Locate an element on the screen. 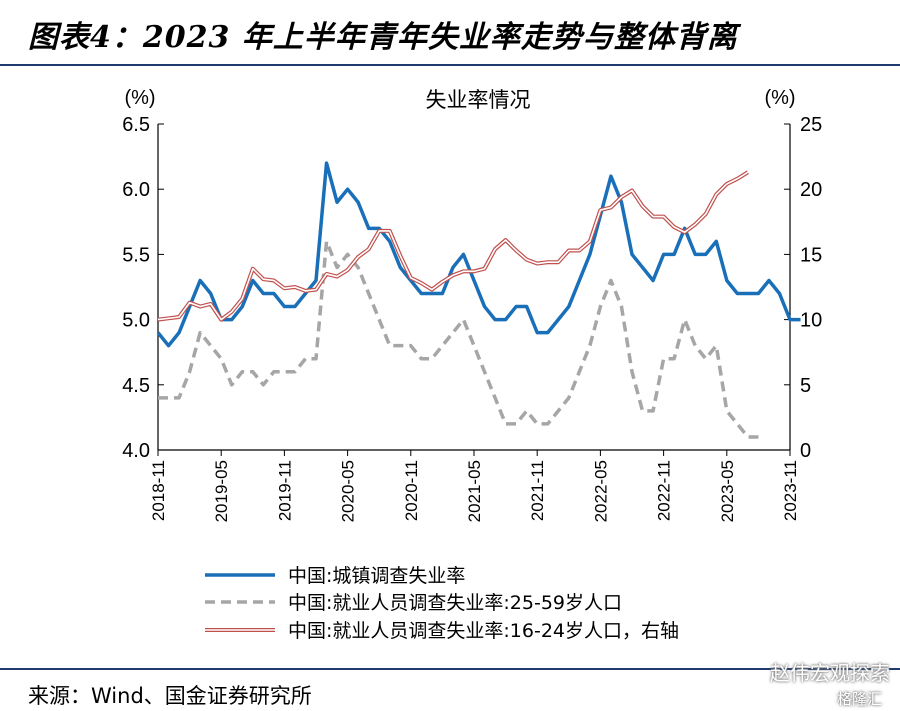  legend-label: 中国:城镇调查失业率 is located at coordinates (376, 576).